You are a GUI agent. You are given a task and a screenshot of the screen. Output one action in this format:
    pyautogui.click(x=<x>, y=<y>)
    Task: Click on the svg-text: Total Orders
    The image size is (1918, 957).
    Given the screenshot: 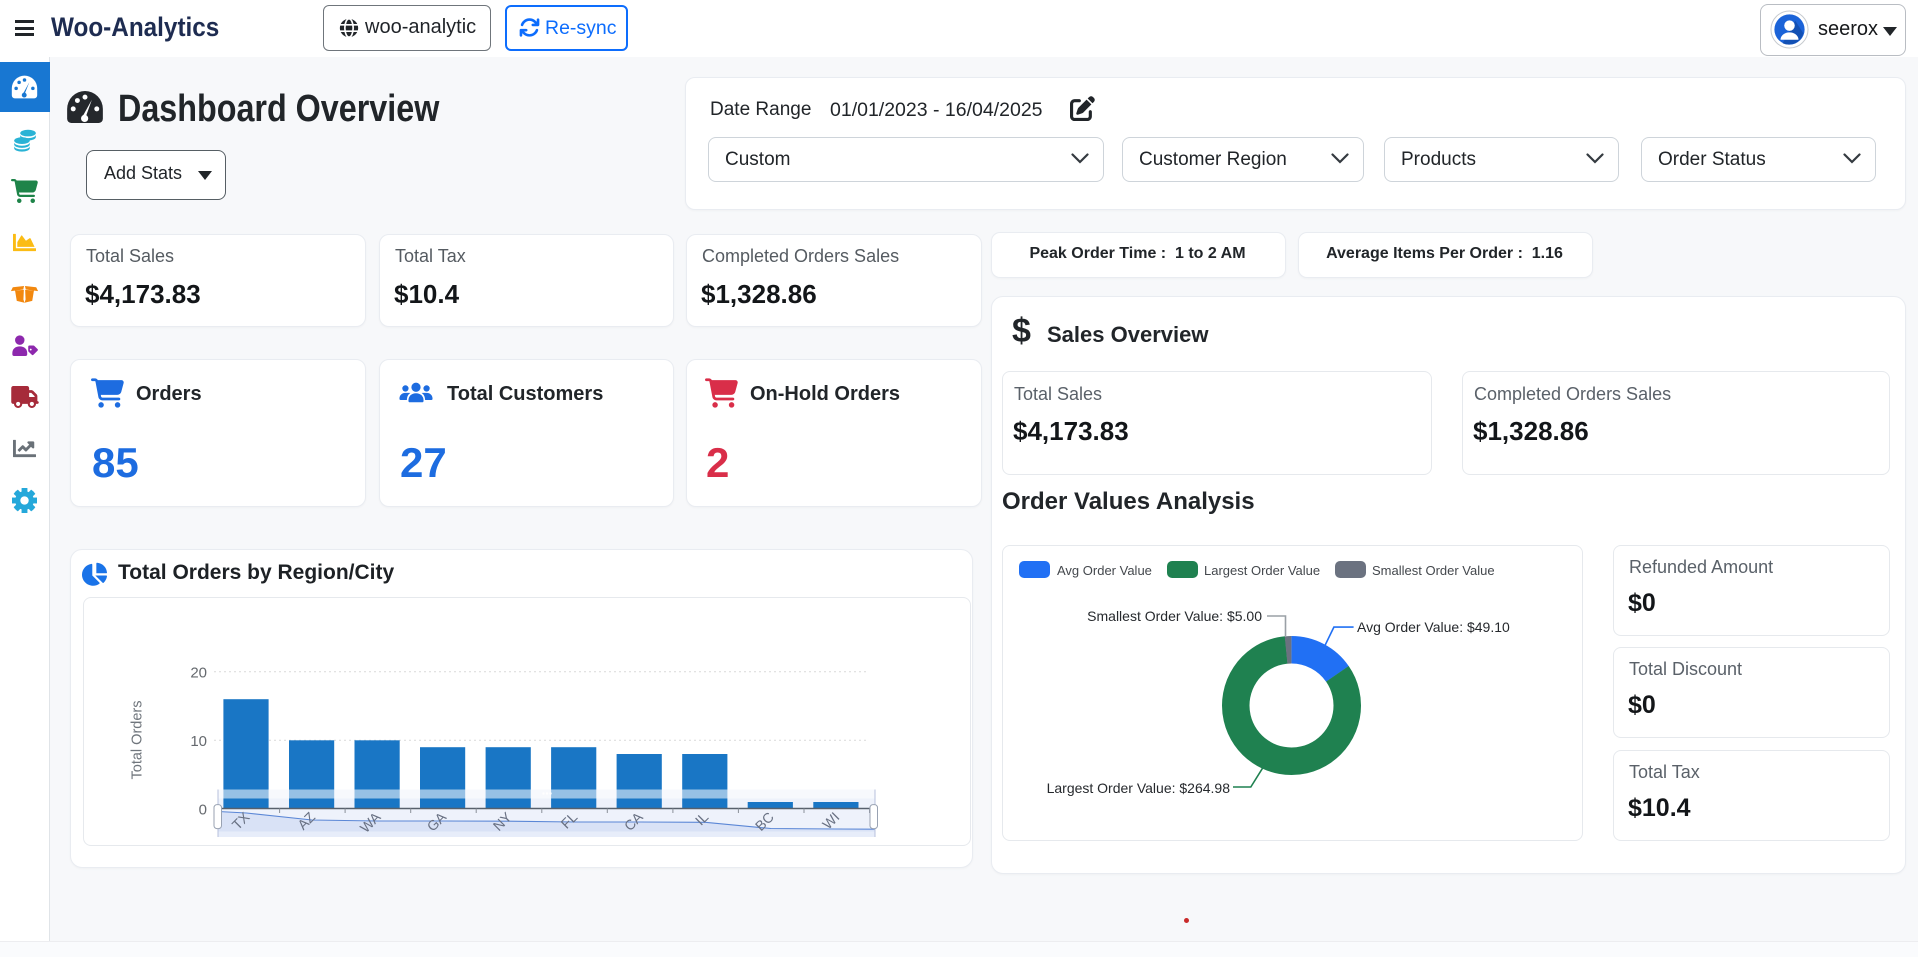 What is the action you would take?
    pyautogui.click(x=138, y=740)
    